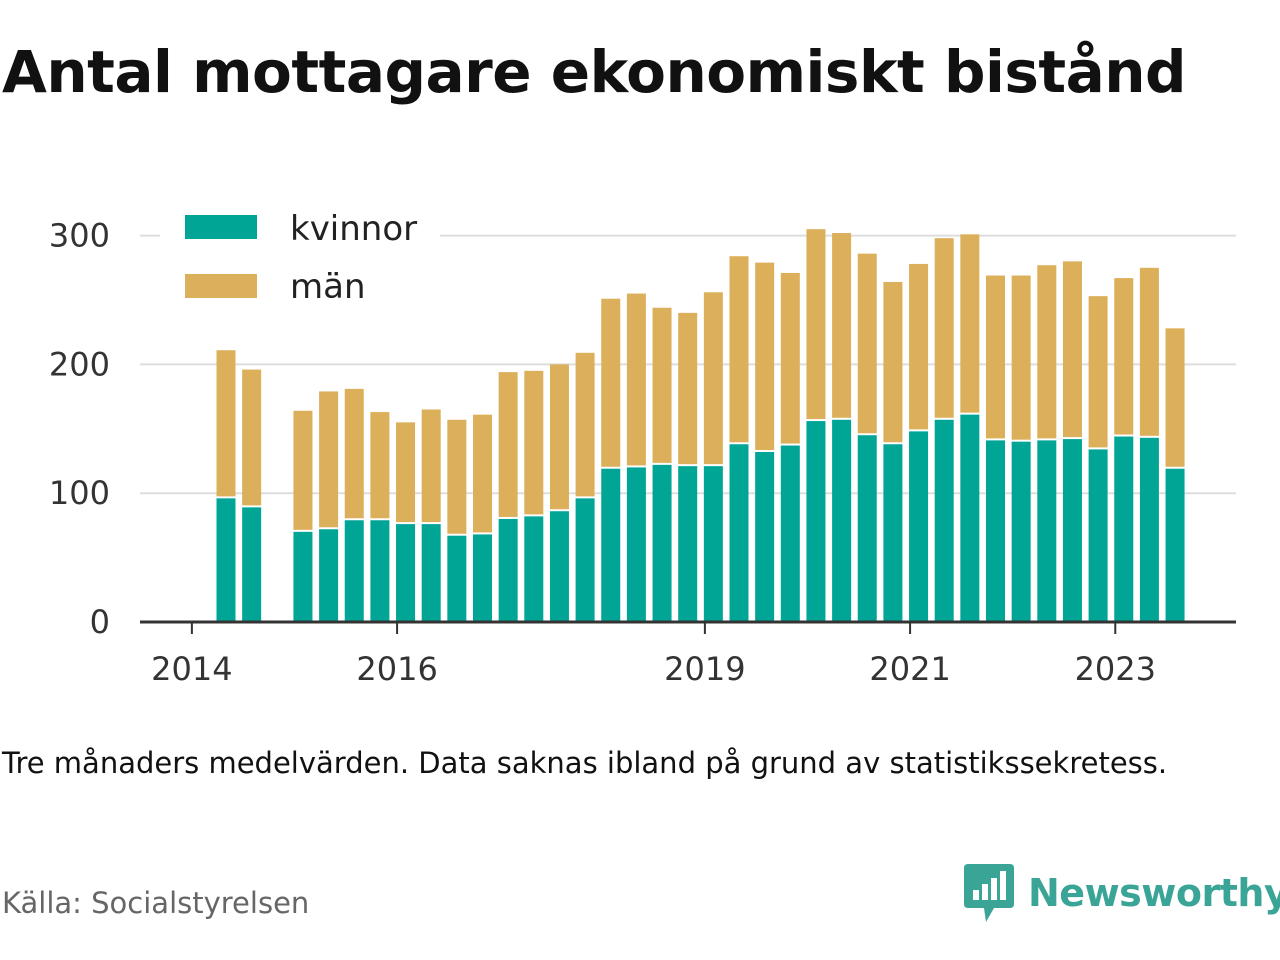  Describe the element at coordinates (396, 669) in the screenshot. I see `x-tick-label: 2016` at that location.